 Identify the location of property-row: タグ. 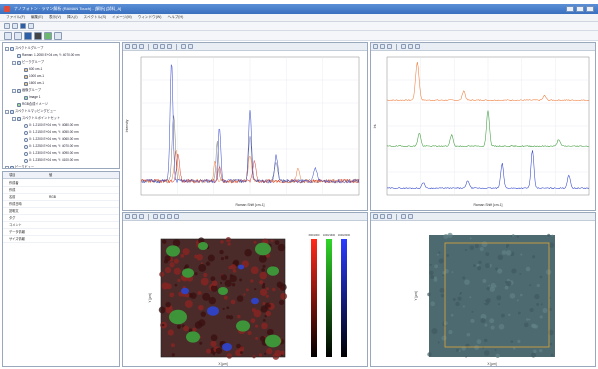
(61, 218).